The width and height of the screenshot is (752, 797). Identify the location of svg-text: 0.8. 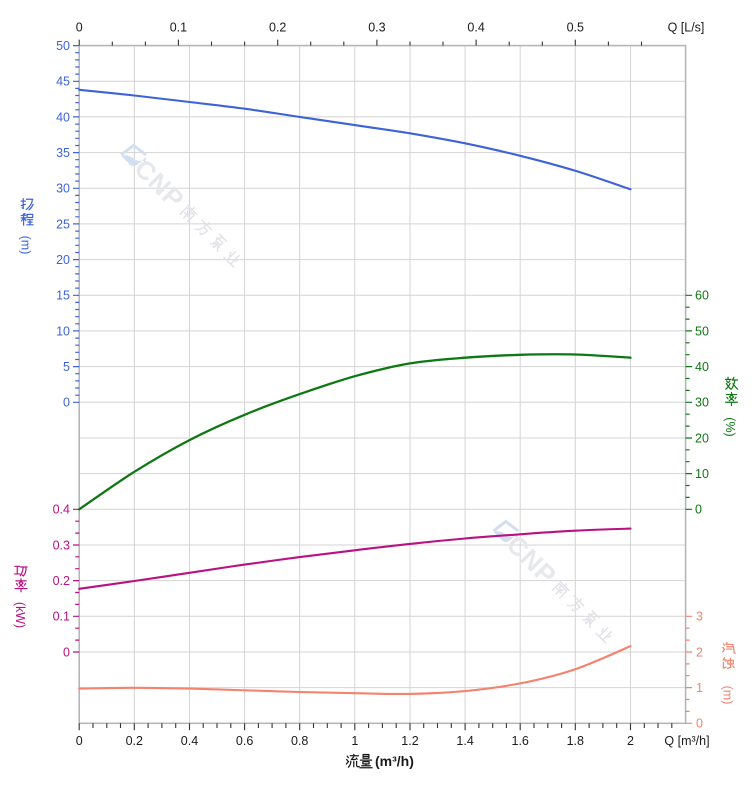
(299, 741).